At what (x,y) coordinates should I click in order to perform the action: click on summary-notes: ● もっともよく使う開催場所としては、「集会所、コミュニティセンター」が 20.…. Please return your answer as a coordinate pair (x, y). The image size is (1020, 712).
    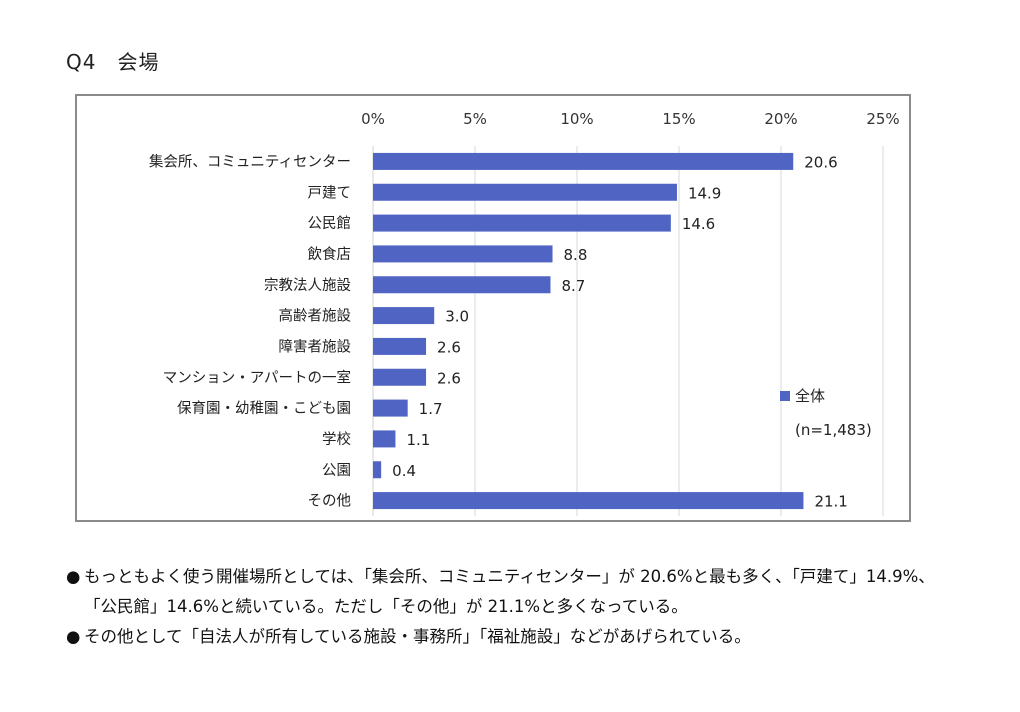
    Looking at the image, I should click on (506, 607).